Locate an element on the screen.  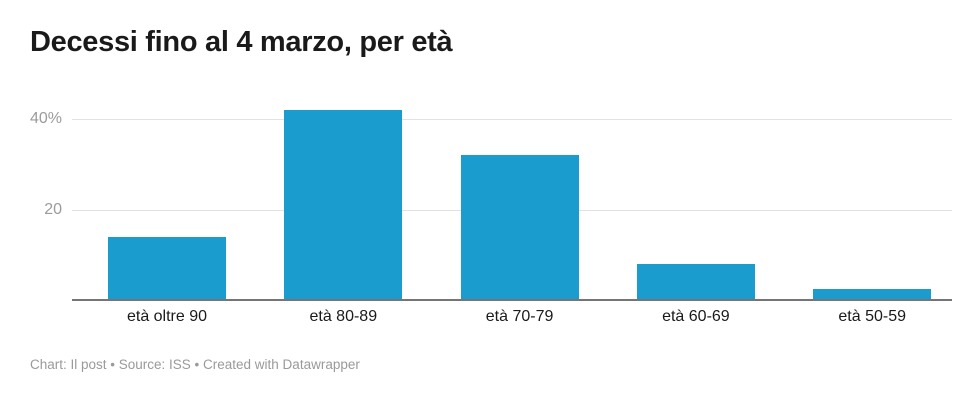
chart-title: Decessi fino al 4 marzo, per età is located at coordinates (241, 42).